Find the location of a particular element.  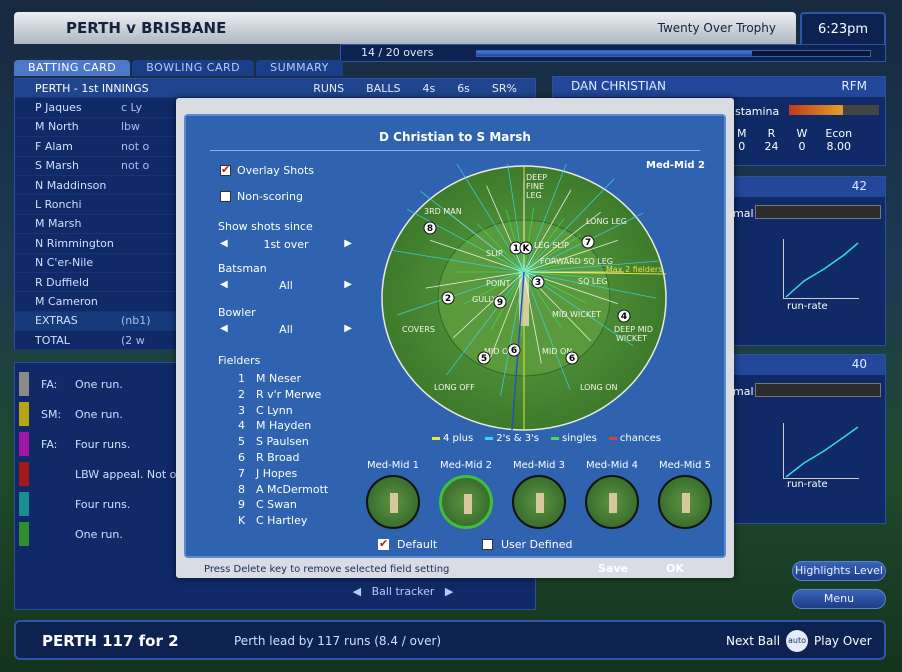

fielder-item: 2 R v'r Merwe is located at coordinates (279, 394).